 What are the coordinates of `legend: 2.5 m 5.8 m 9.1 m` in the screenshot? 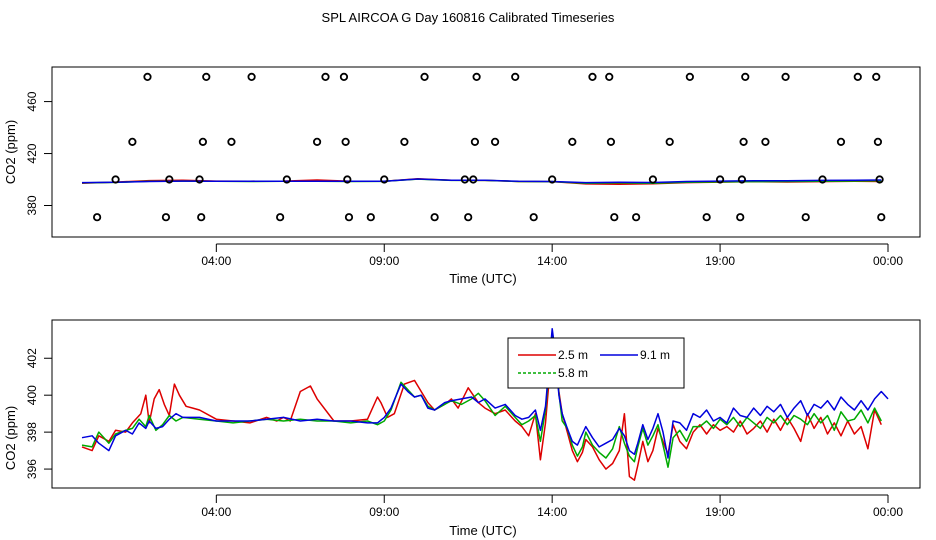 It's located at (596, 363).